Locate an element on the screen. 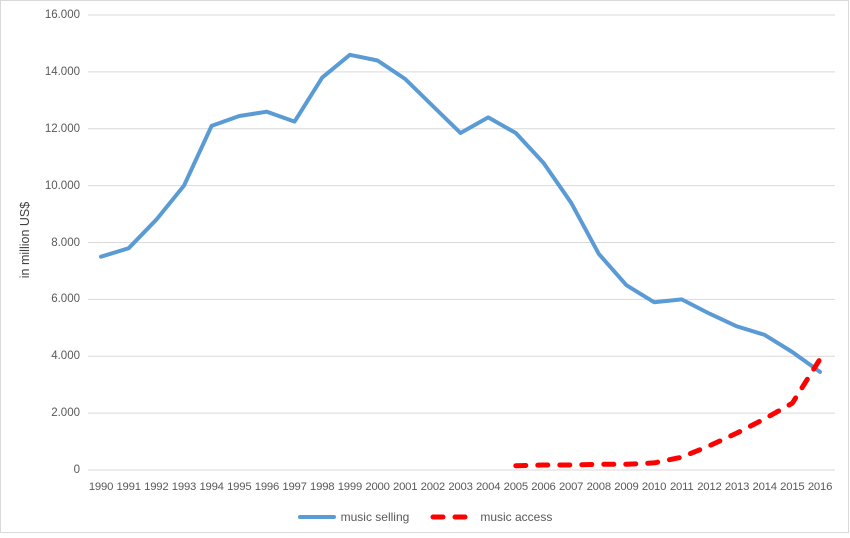  x-tick-label: 1996 is located at coordinates (267, 487).